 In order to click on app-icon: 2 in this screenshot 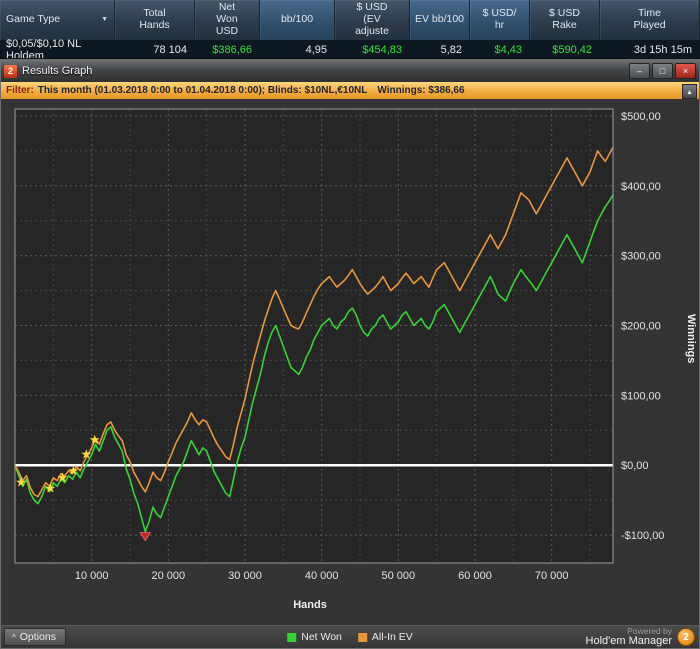, I will do `click(10, 71)`.